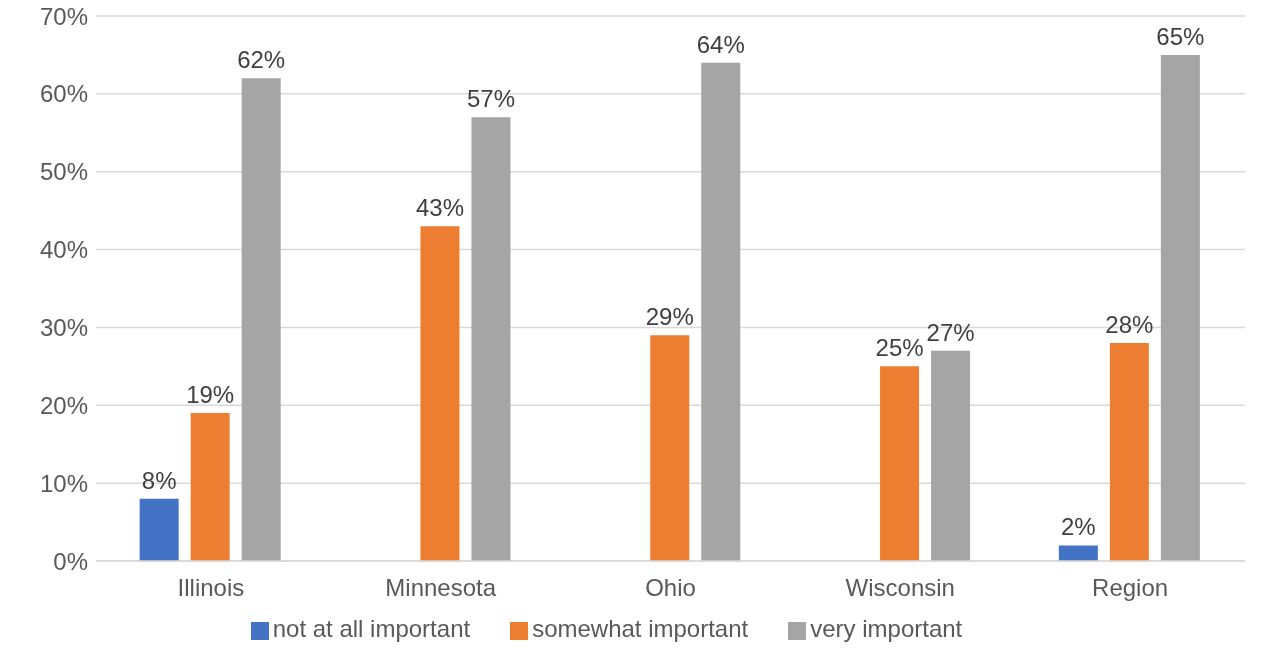 This screenshot has height=651, width=1263. I want to click on data-label: 65%, so click(1180, 36).